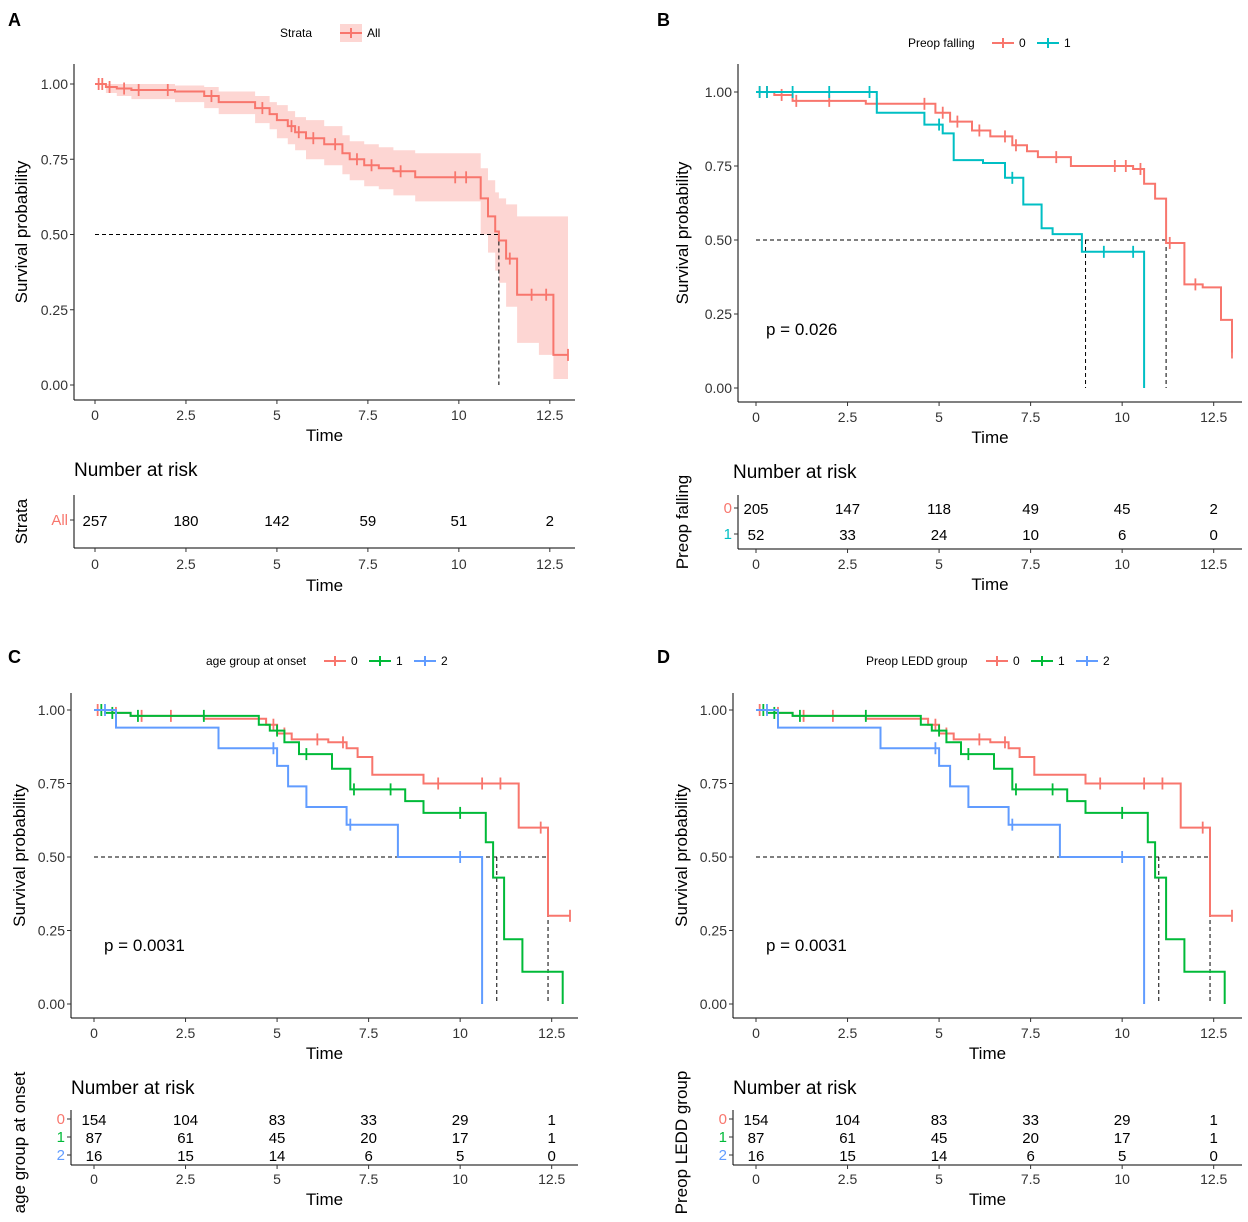  What do you see at coordinates (723, 1155) in the screenshot?
I see `risk-row-label: 2` at bounding box center [723, 1155].